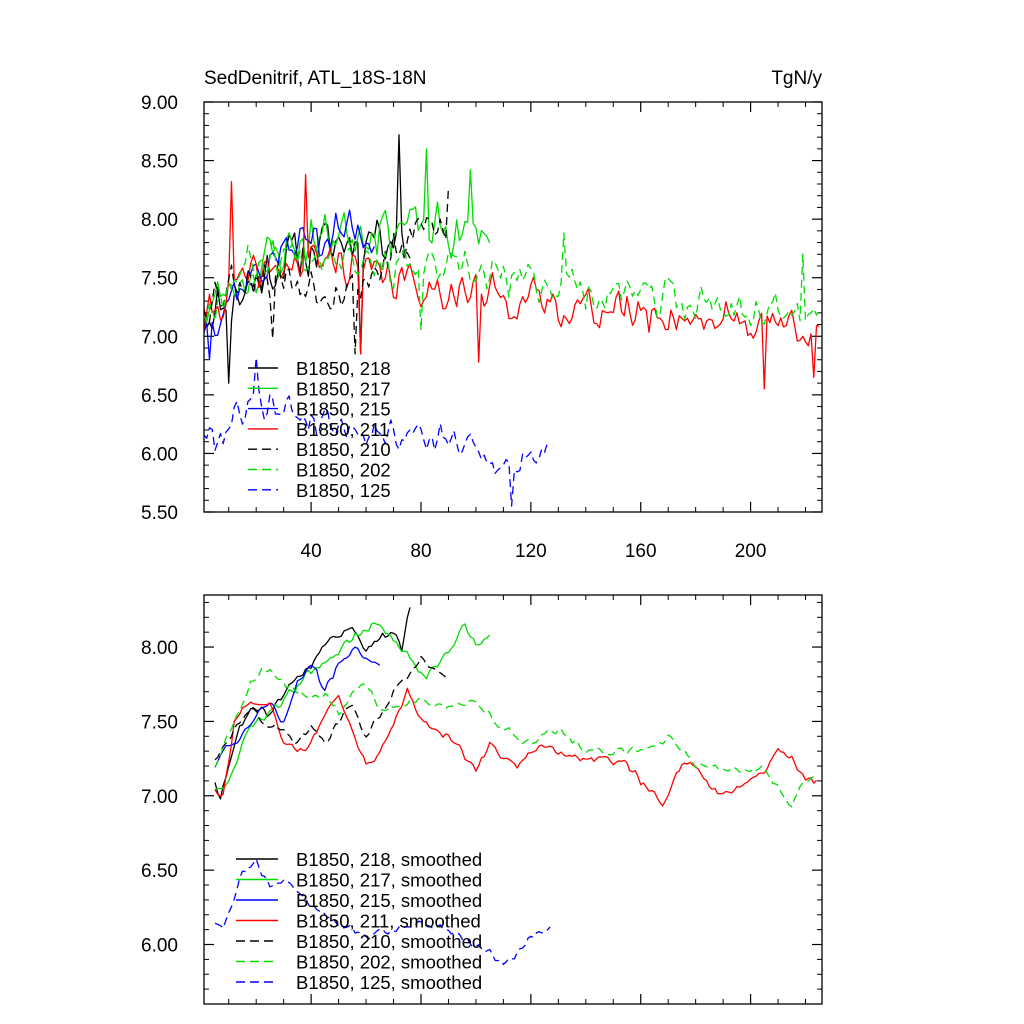 This screenshot has height=1024, width=1024. Describe the element at coordinates (159, 513) in the screenshot. I see `y-tick-label: 5.50` at that location.